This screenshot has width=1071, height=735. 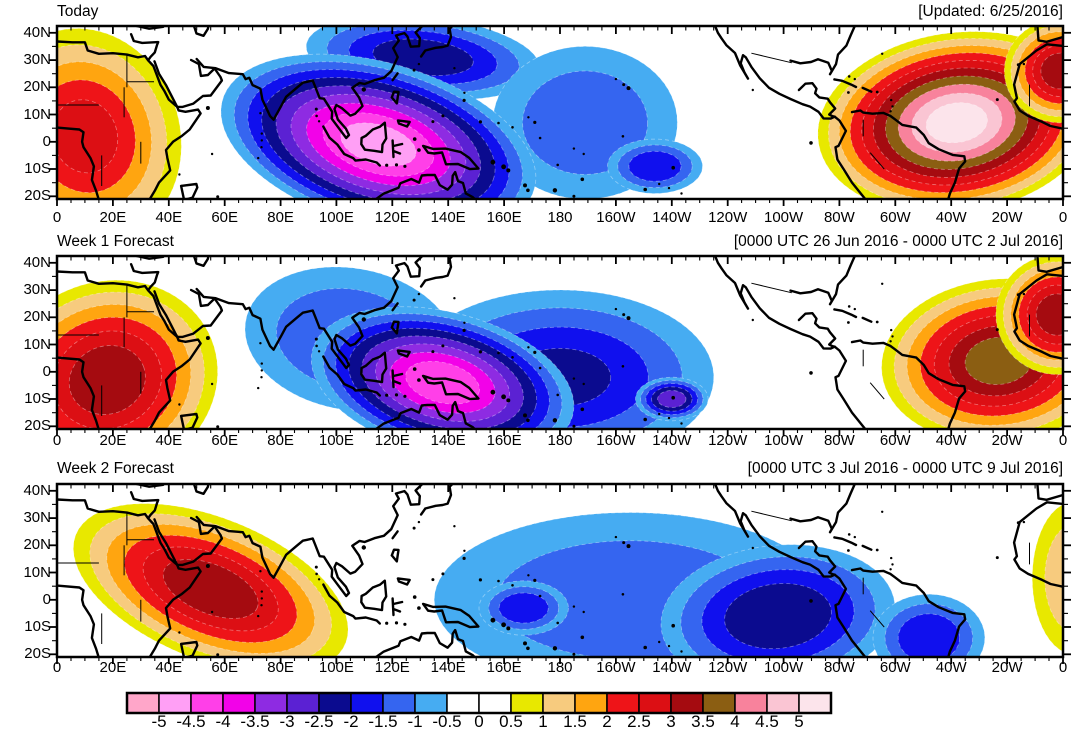 What do you see at coordinates (319, 721) in the screenshot?
I see `colorbar-tick-label: -2.5` at bounding box center [319, 721].